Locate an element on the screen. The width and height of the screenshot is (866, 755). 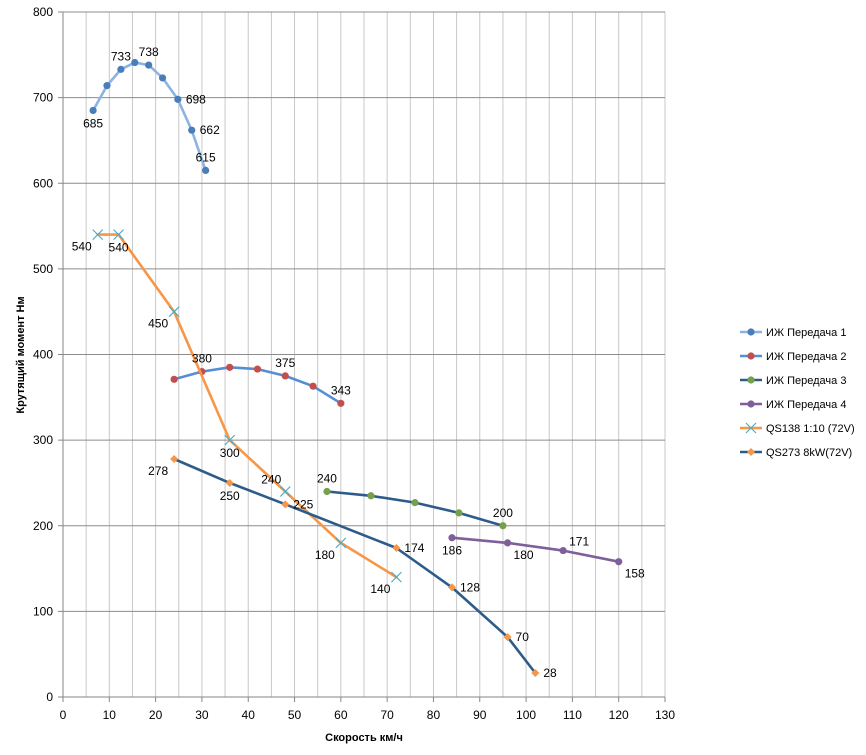
x-tick-labels: 0 10 20 30 40 50 60 70 80 90 100 110 120 130 is located at coordinates (368, 715).